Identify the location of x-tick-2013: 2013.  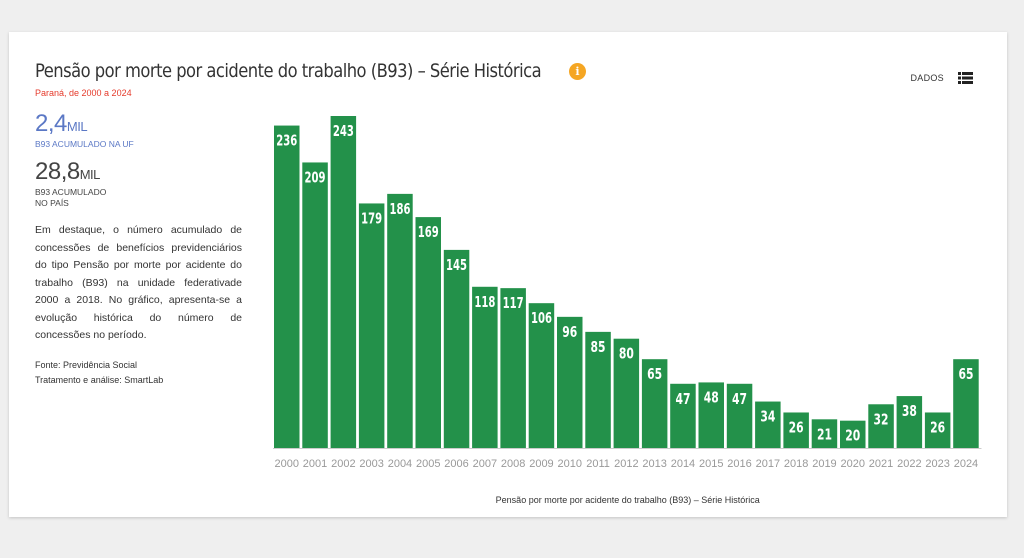
(654, 464).